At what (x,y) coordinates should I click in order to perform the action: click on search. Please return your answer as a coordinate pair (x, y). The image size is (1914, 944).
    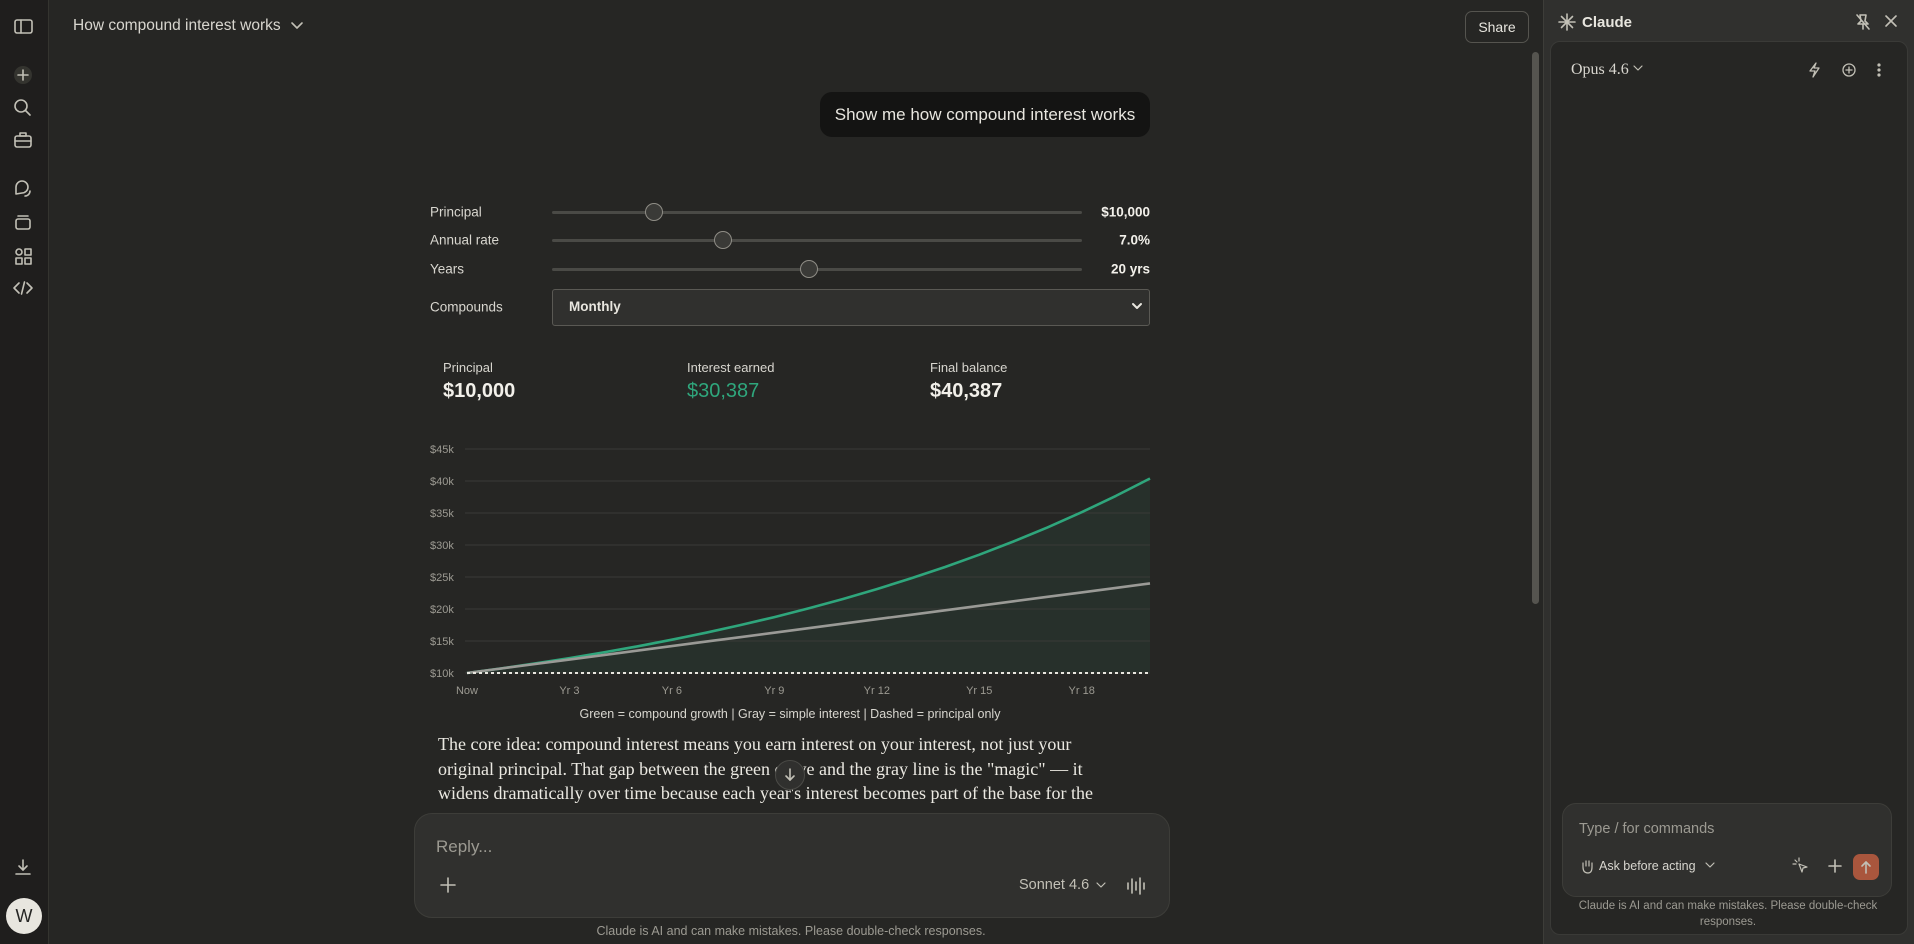
    Looking at the image, I should click on (23, 108).